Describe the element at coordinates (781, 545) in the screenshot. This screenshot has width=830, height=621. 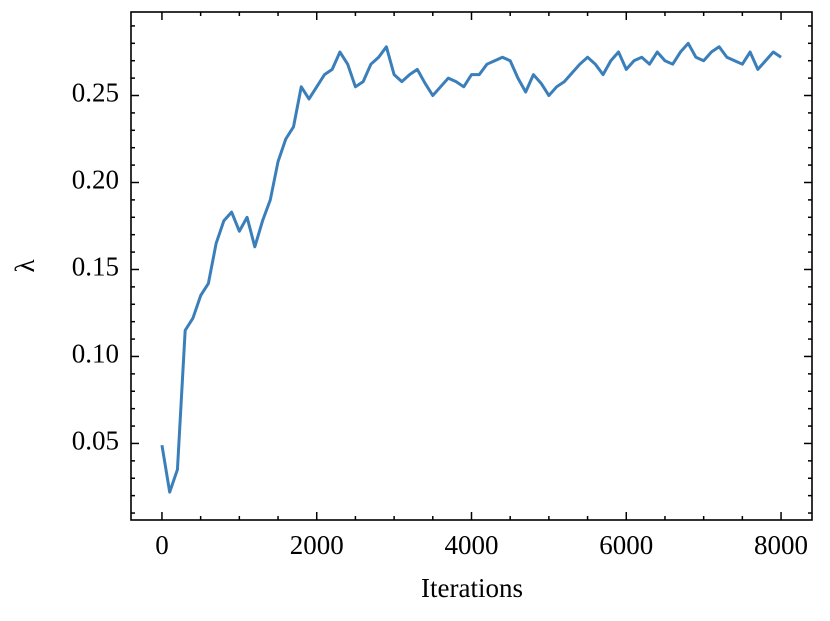
I see `x-tick-label: 8000` at that location.